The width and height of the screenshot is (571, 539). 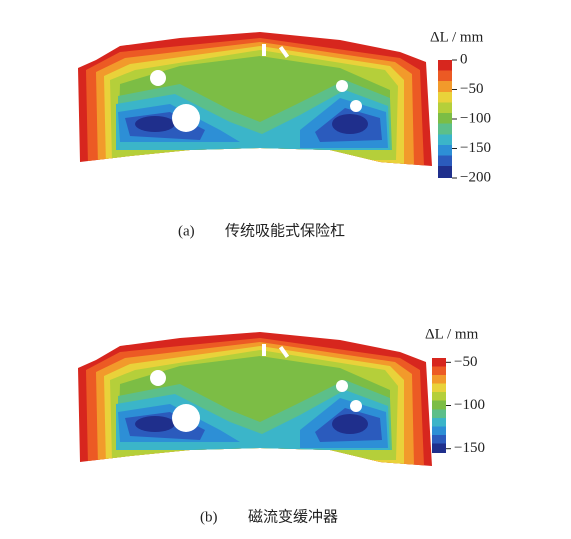 I want to click on colorbar-tick-label: 0, so click(x=464, y=59).